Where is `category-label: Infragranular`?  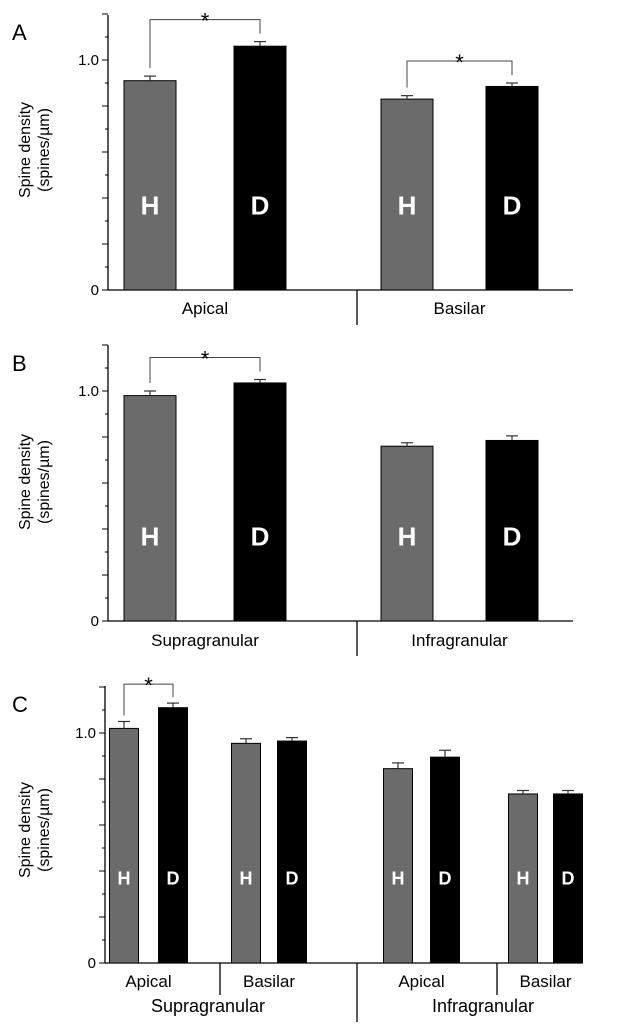
category-label: Infragranular is located at coordinates (459, 640).